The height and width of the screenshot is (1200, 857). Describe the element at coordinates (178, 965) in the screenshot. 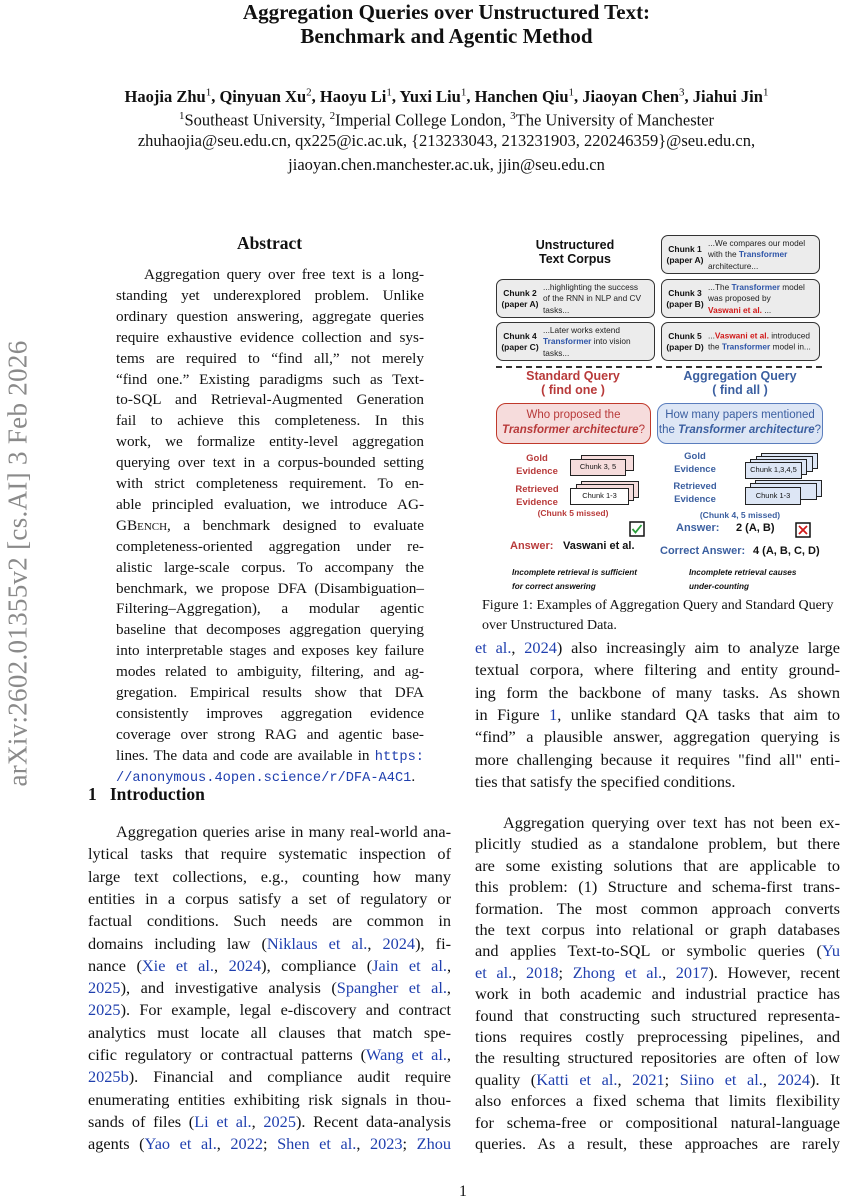

I see `citation-link: Xie et al.` at that location.